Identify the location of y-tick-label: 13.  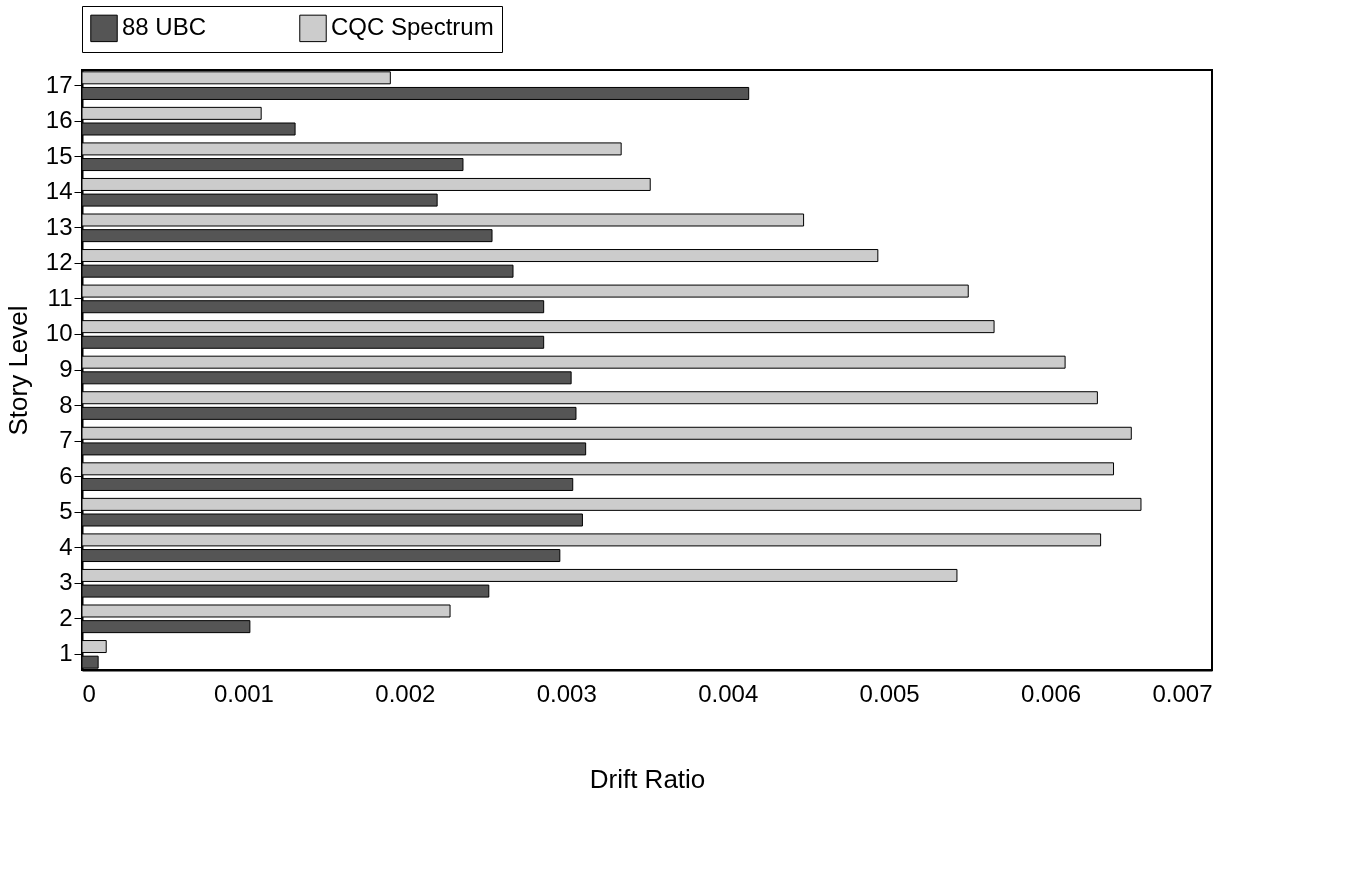
(59, 226).